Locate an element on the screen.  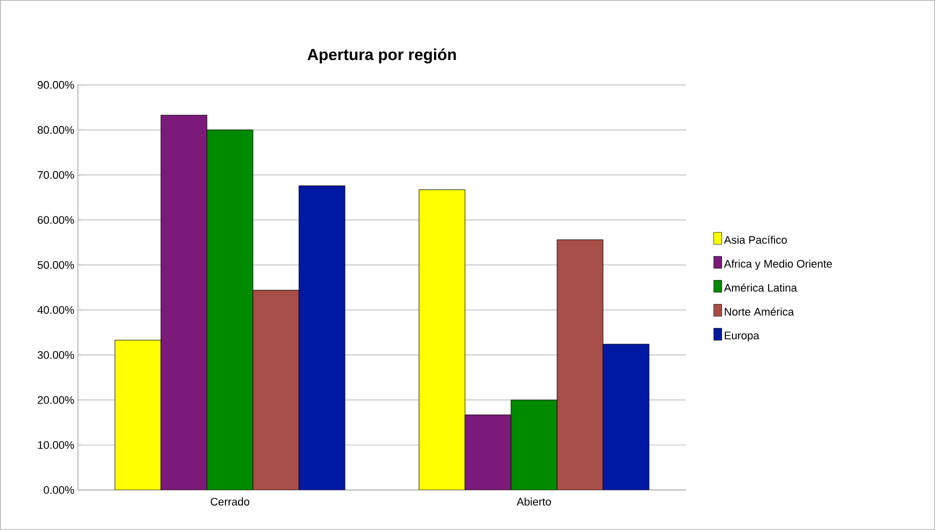
legend-label: Europa is located at coordinates (742, 337).